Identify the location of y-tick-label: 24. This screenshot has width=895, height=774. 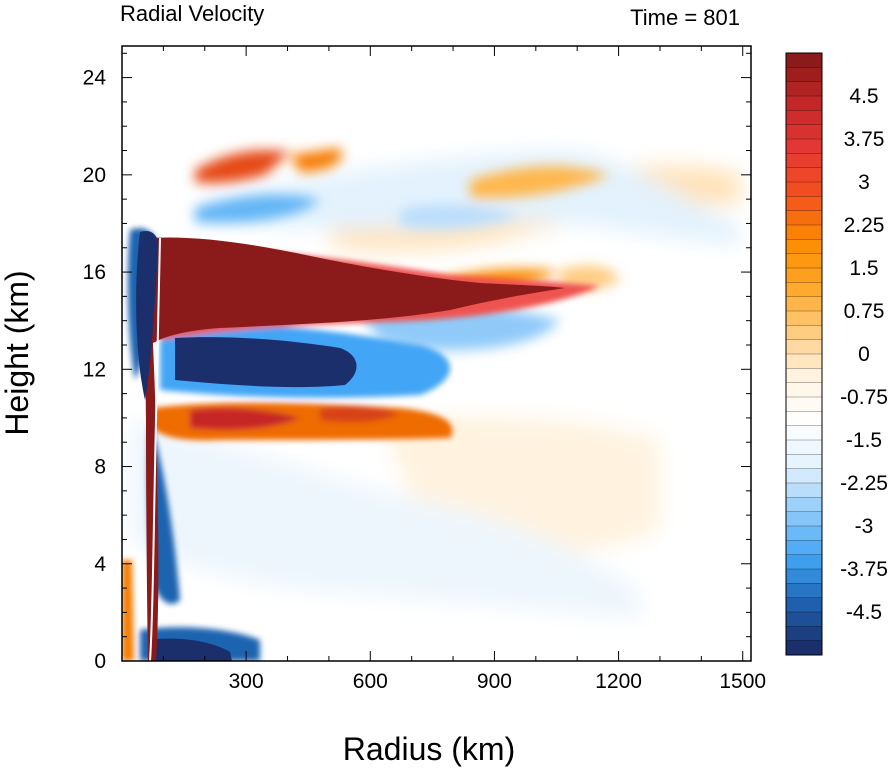
(95, 78).